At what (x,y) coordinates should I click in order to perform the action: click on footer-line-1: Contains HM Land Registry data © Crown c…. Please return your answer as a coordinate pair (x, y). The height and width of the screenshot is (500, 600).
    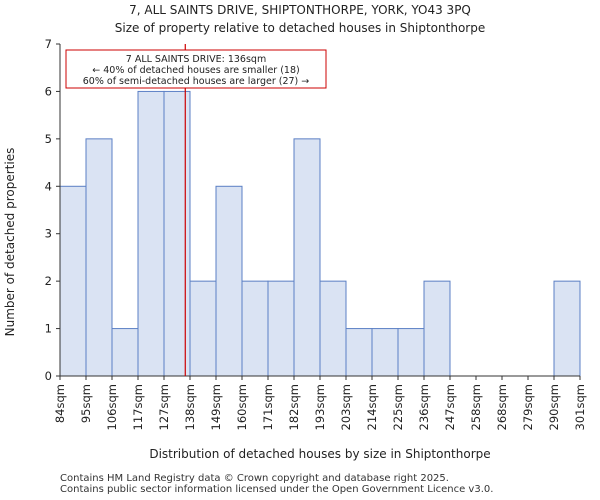
    Looking at the image, I should click on (254, 478).